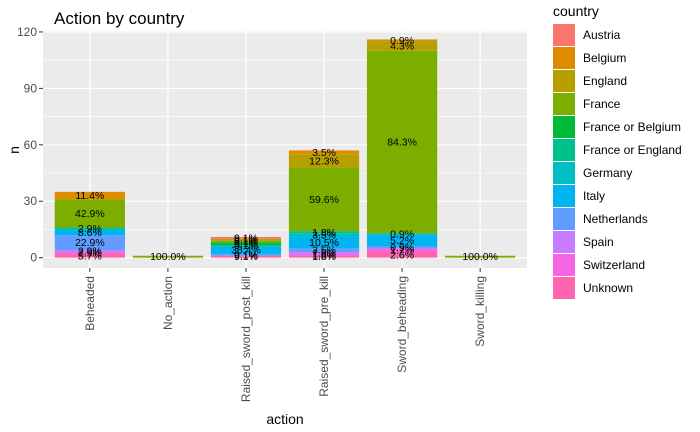 The width and height of the screenshot is (700, 432). What do you see at coordinates (324, 336) in the screenshot?
I see `x-tick-label: Raised_sword_pre_kill` at bounding box center [324, 336].